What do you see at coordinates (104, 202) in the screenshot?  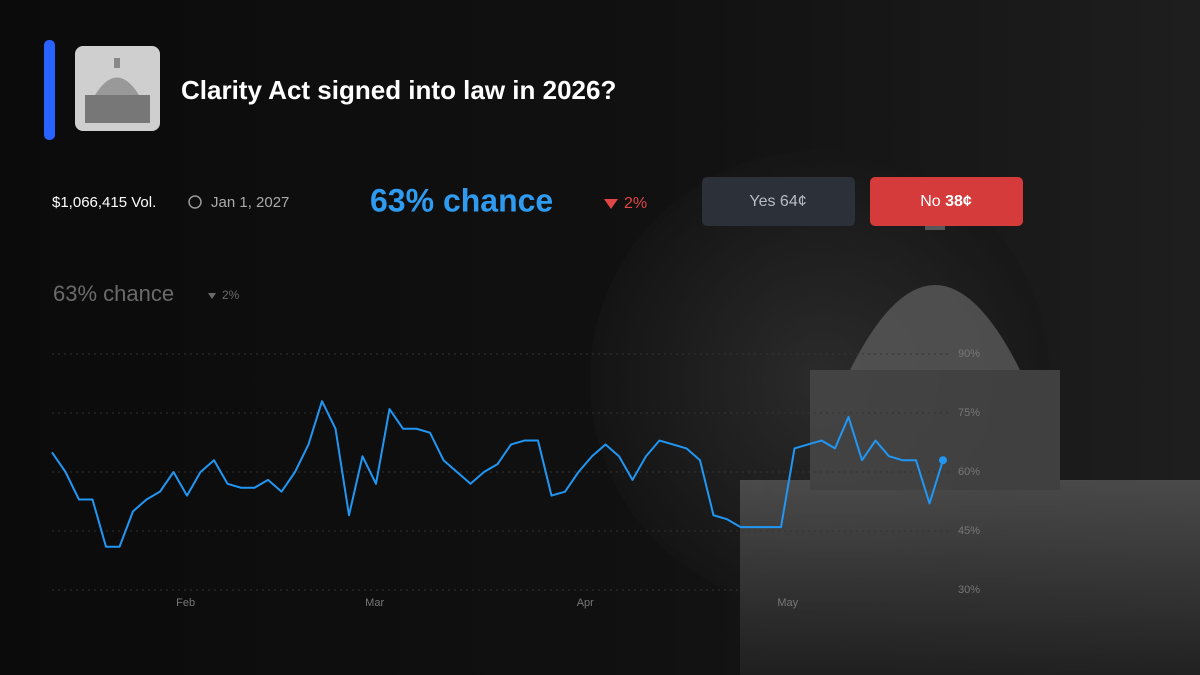 I see `volume: $1,066,415 Vol.` at bounding box center [104, 202].